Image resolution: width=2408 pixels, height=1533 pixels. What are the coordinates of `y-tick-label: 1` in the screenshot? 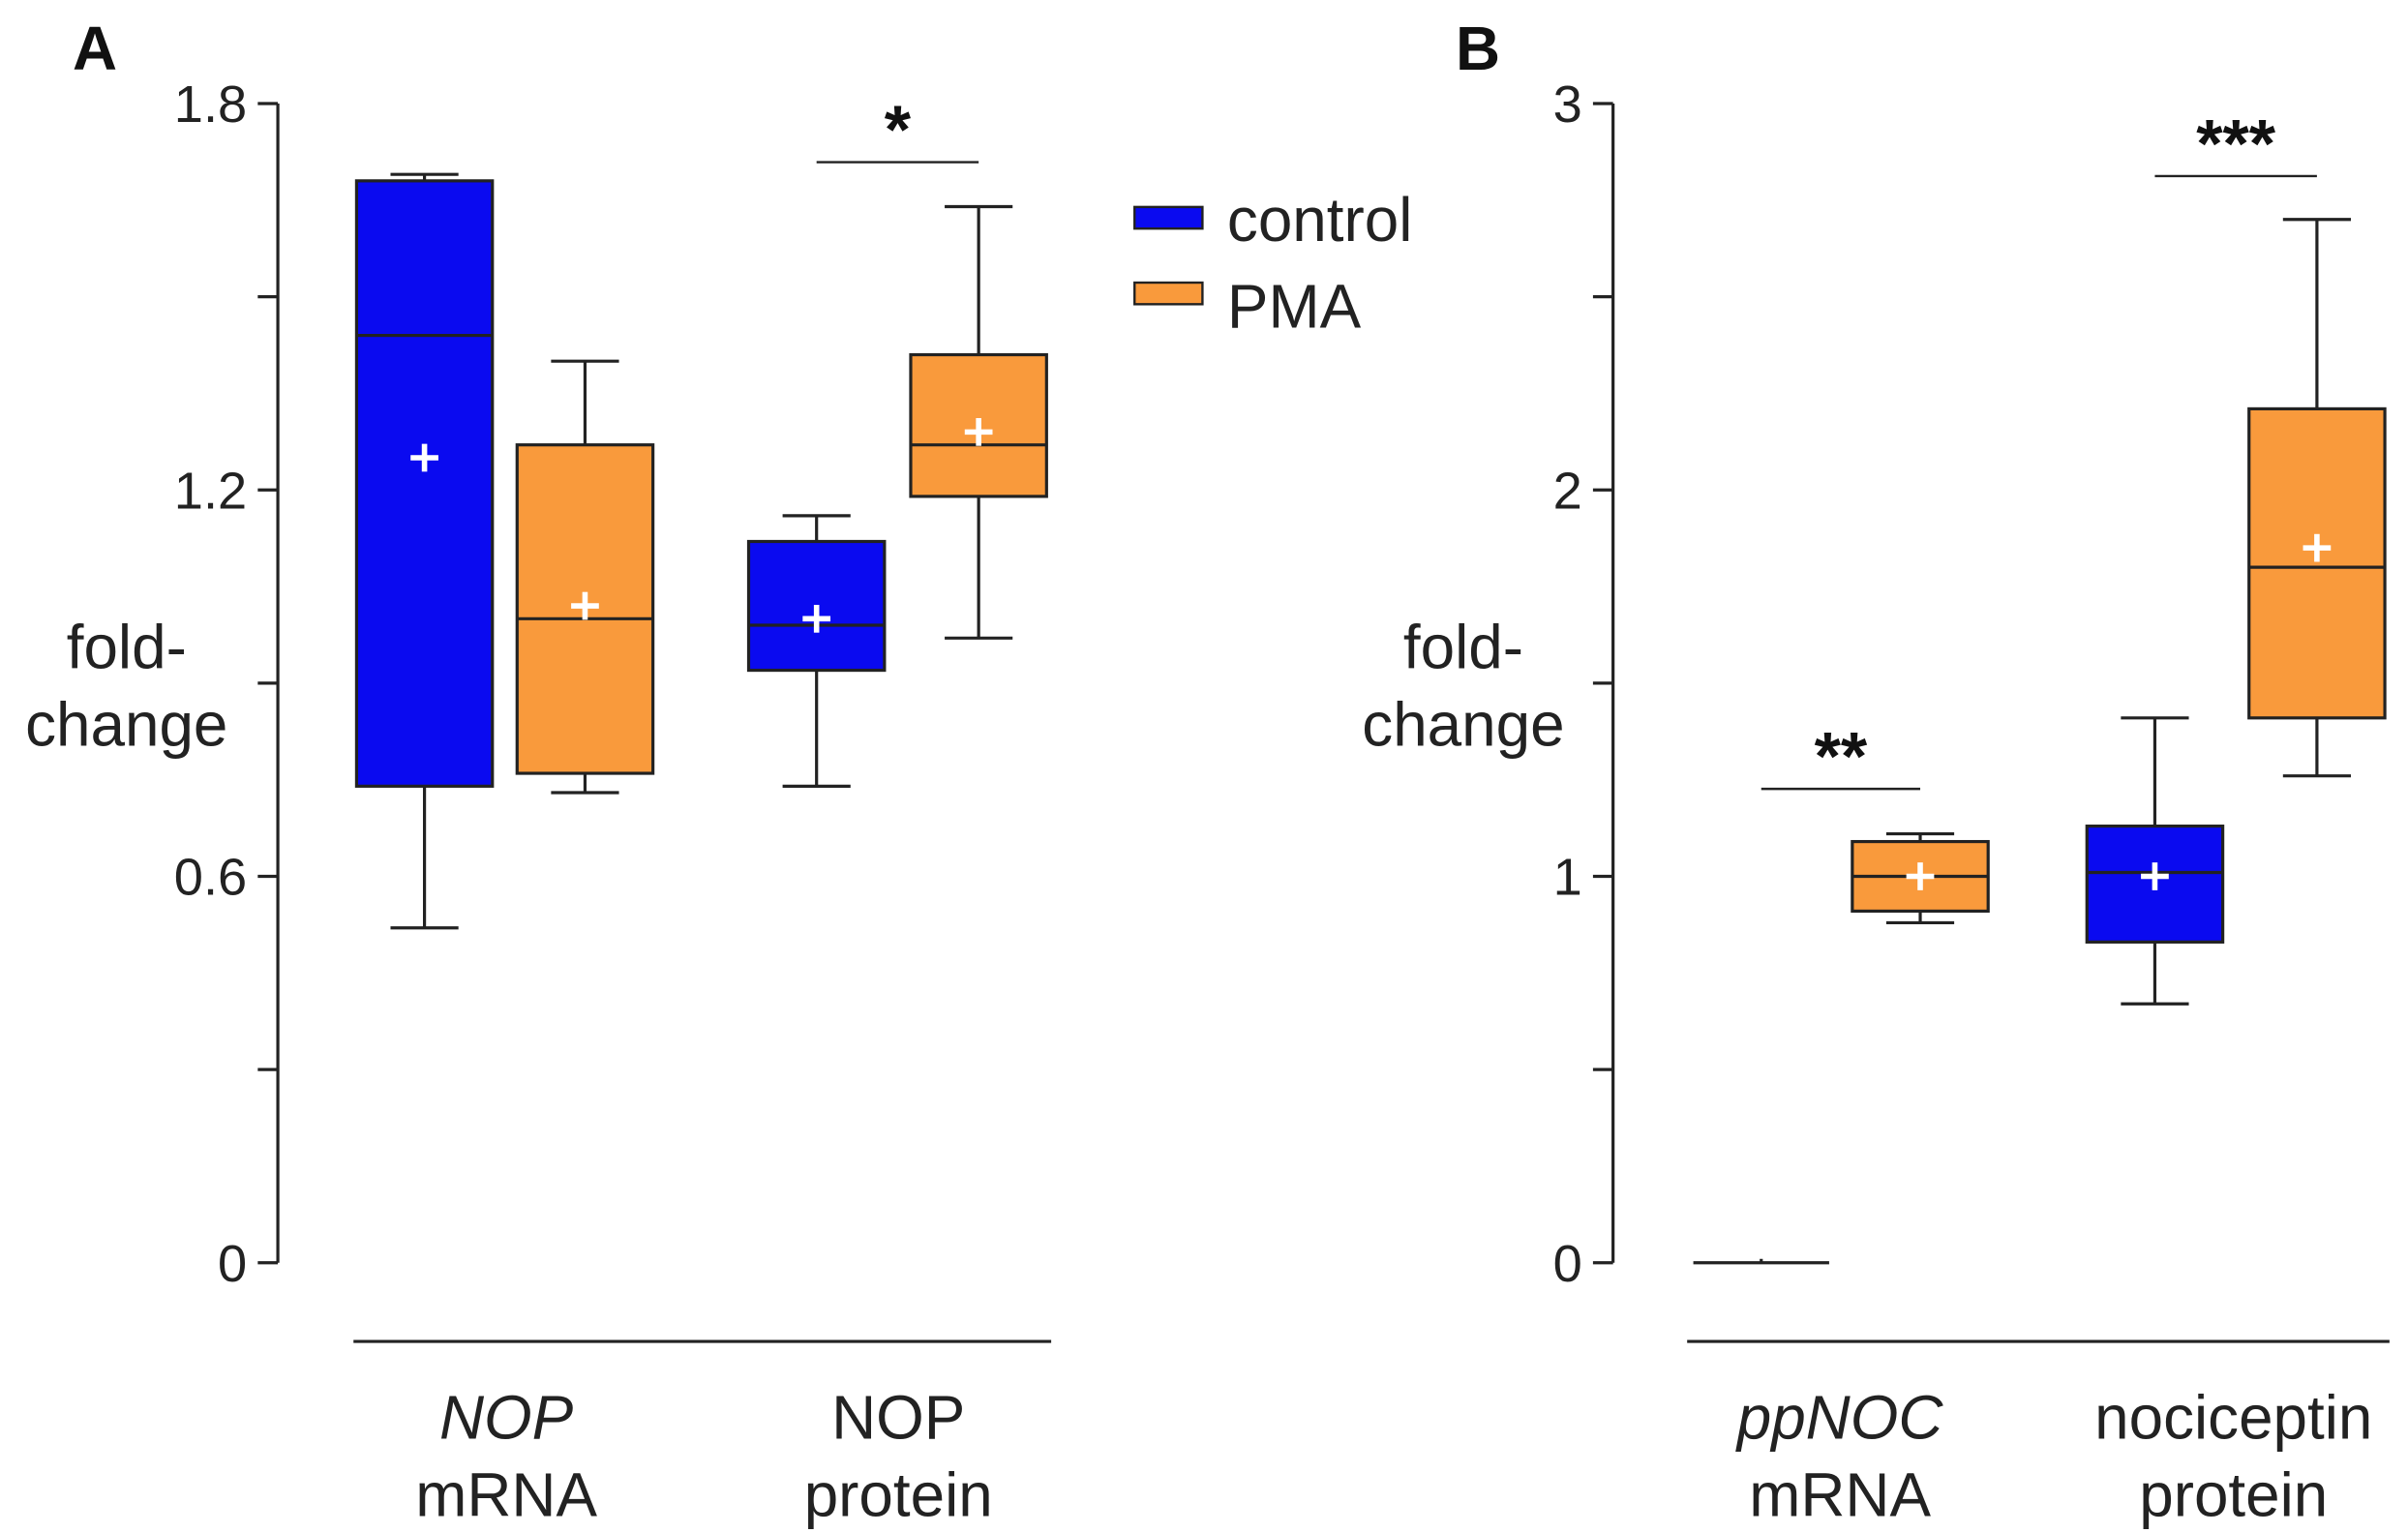 It's located at (1567, 878).